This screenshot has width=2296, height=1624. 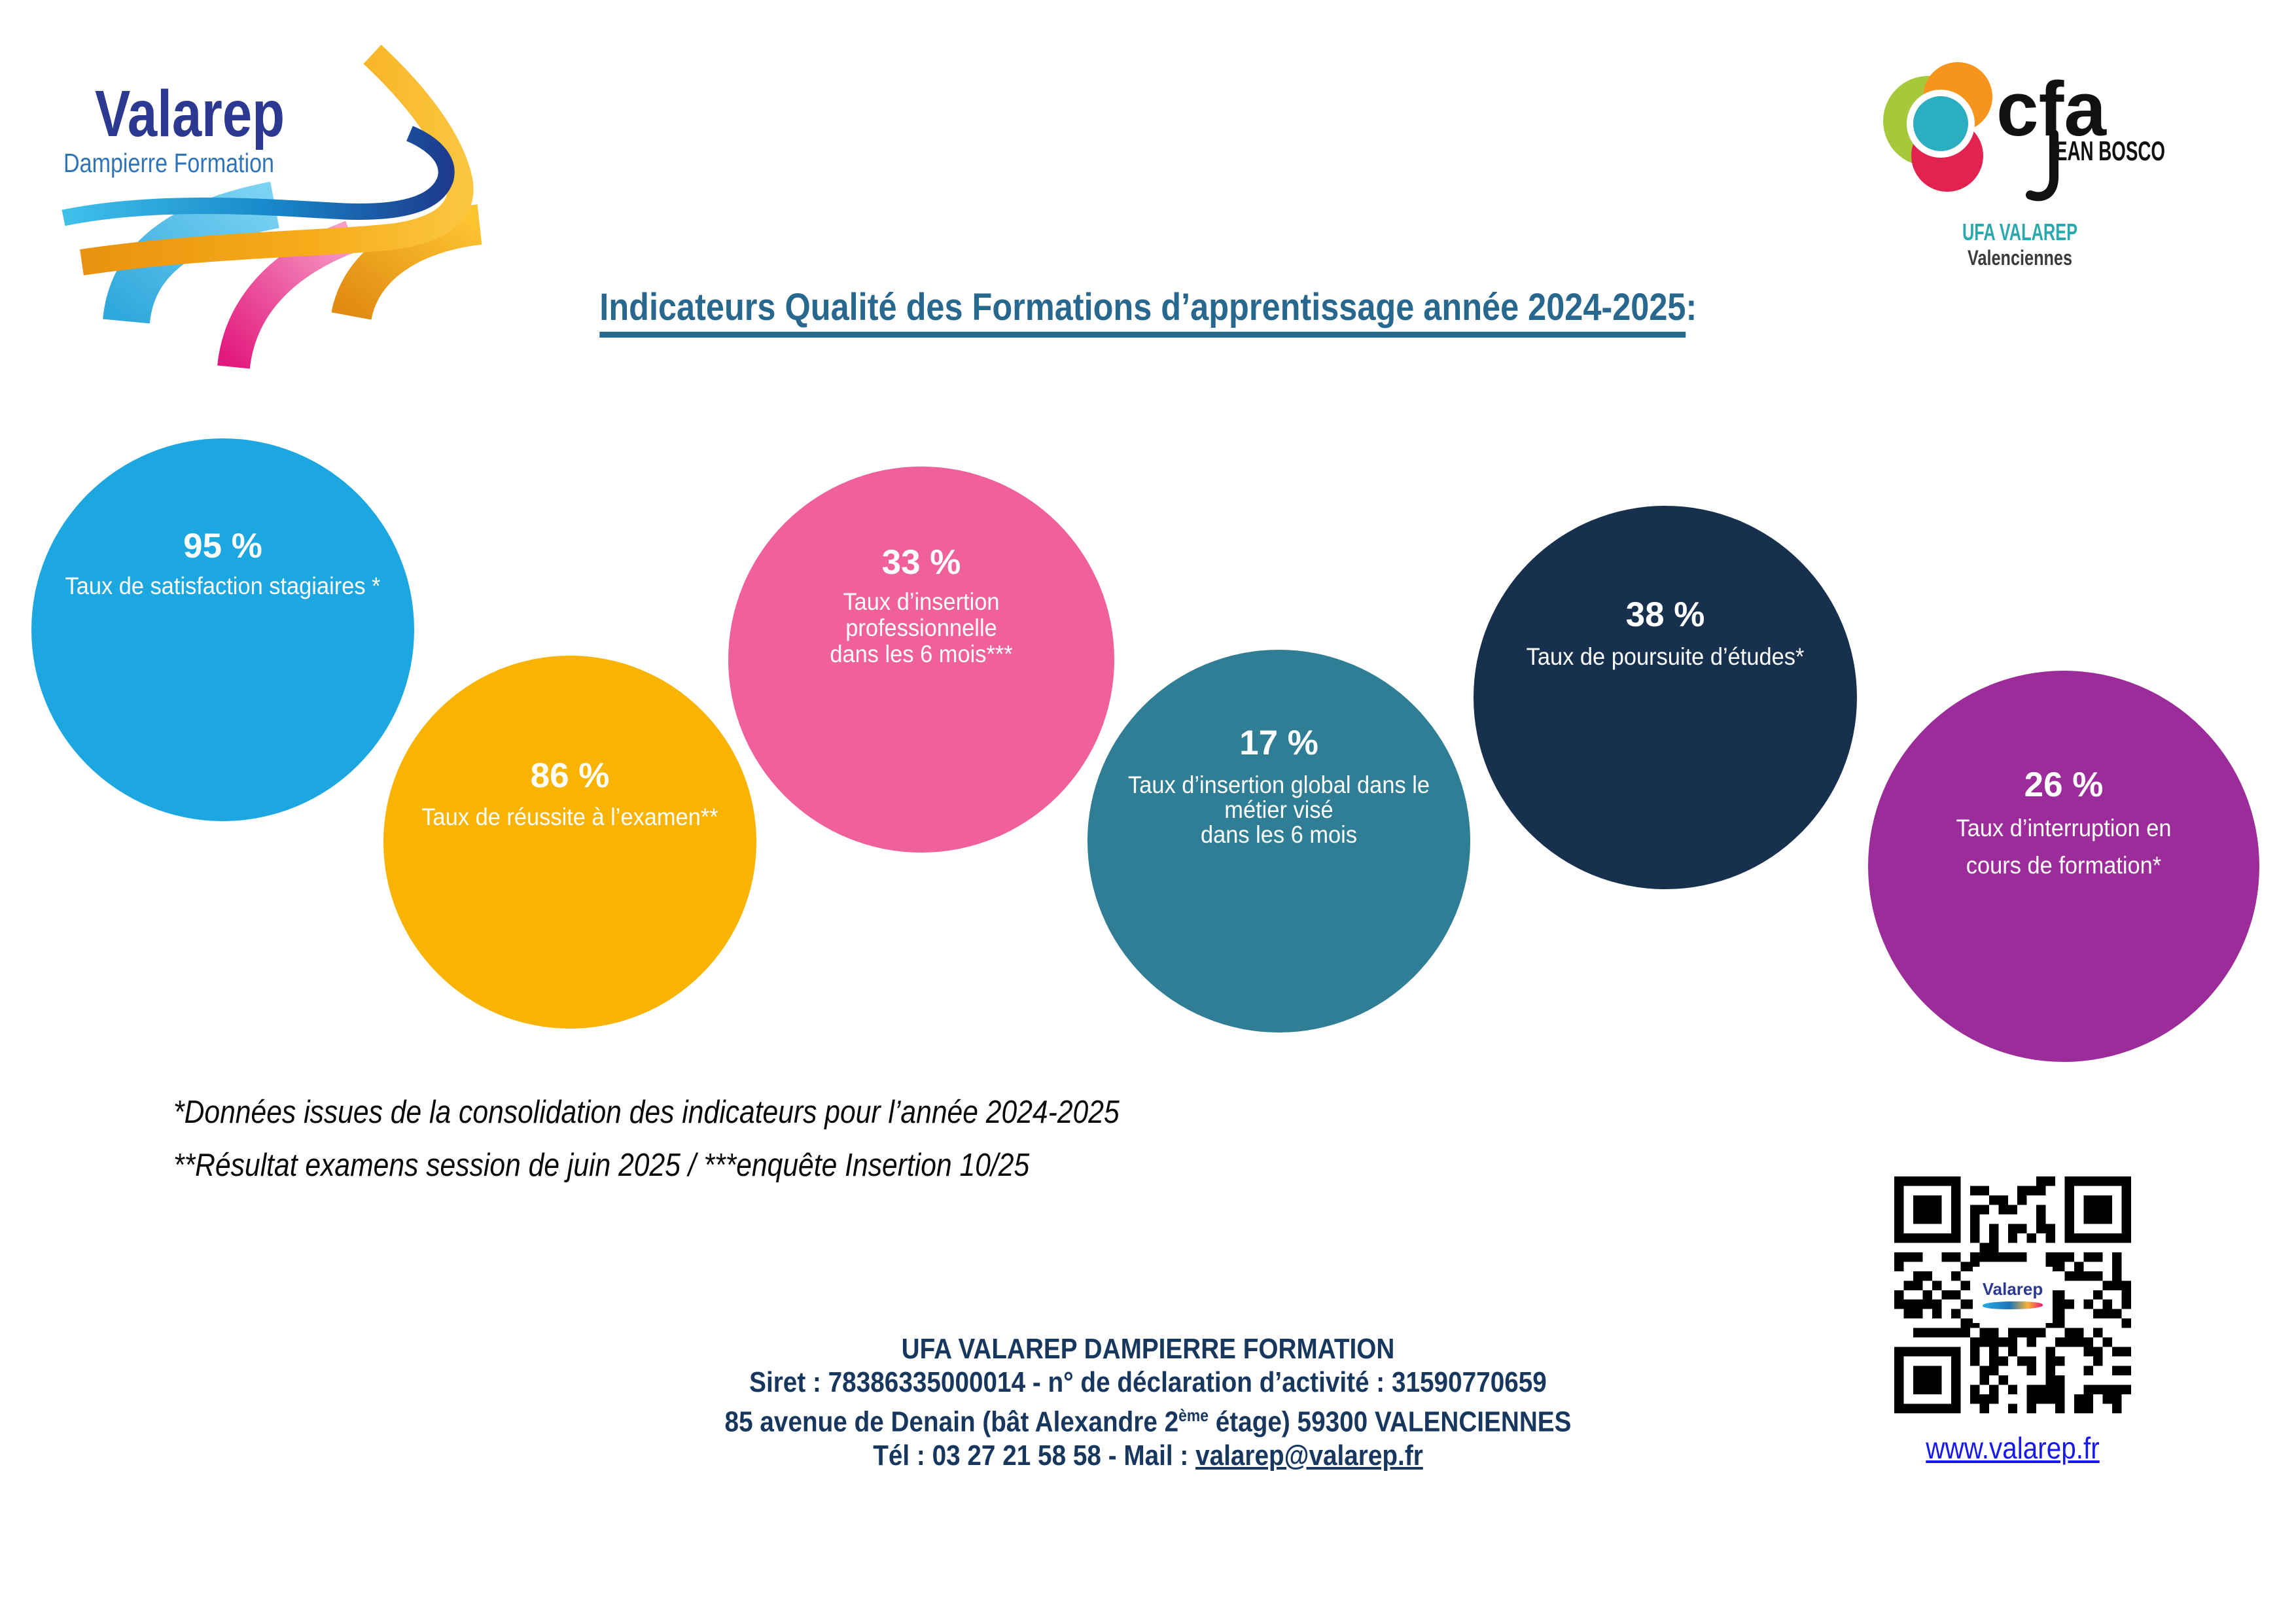 What do you see at coordinates (2064, 828) in the screenshot?
I see `indicator-label-line: Taux d’interruption en` at bounding box center [2064, 828].